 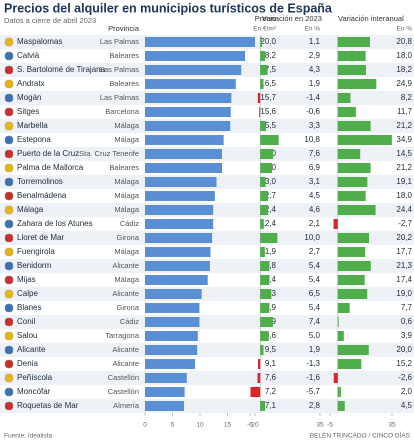 I want to click on category-label: Zahara de los Atunes, so click(x=55, y=223).